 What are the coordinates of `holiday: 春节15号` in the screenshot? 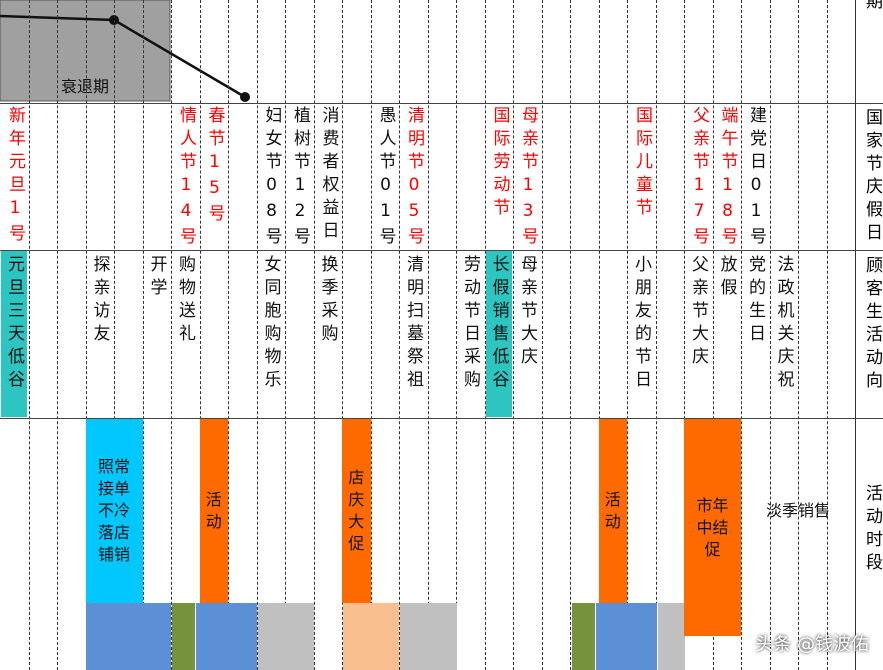 It's located at (214, 166).